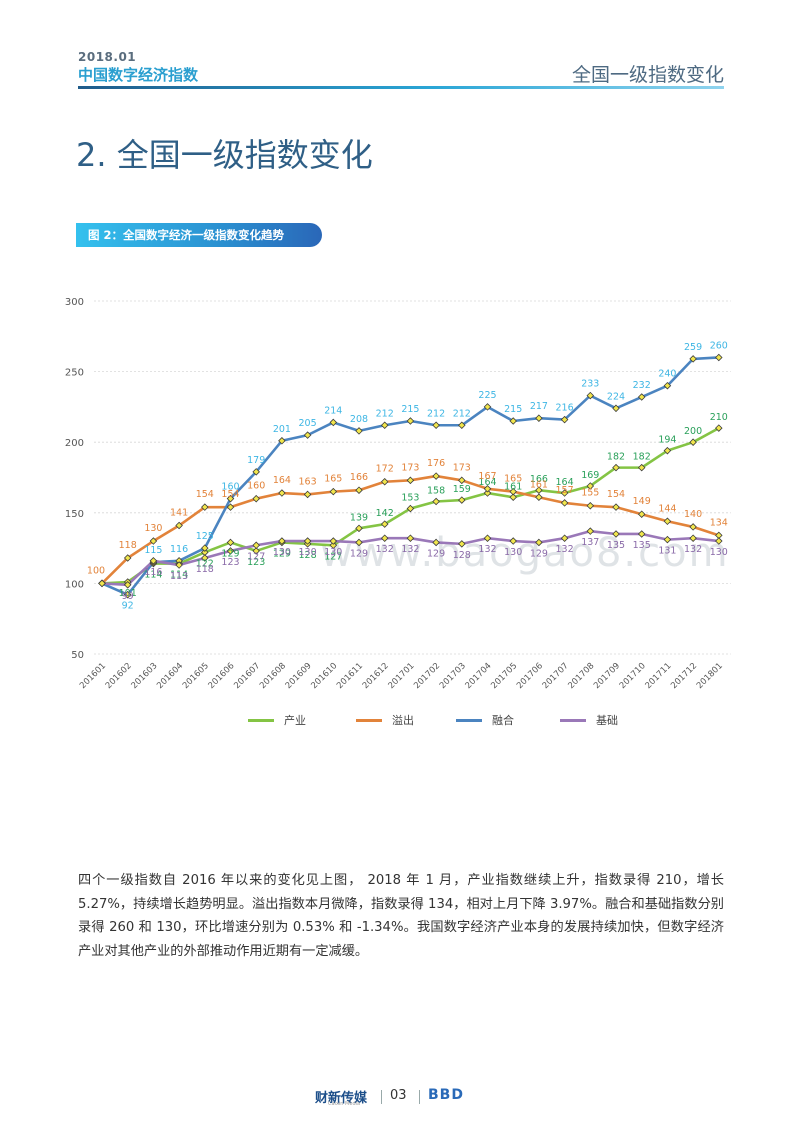  Describe the element at coordinates (607, 676) in the screenshot. I see `x-tick-label: 201709` at that location.